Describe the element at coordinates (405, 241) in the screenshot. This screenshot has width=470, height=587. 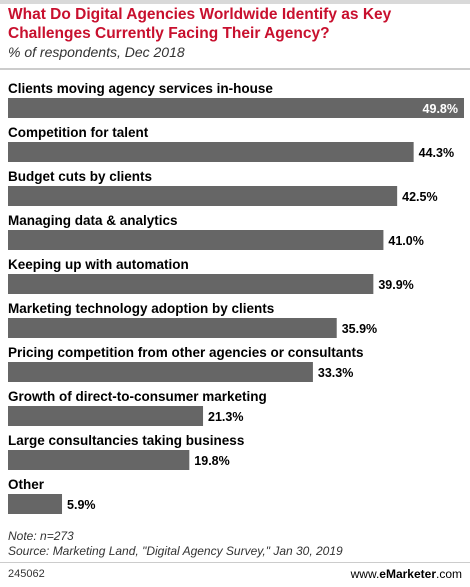
I see `value-label: 41.0%` at that location.